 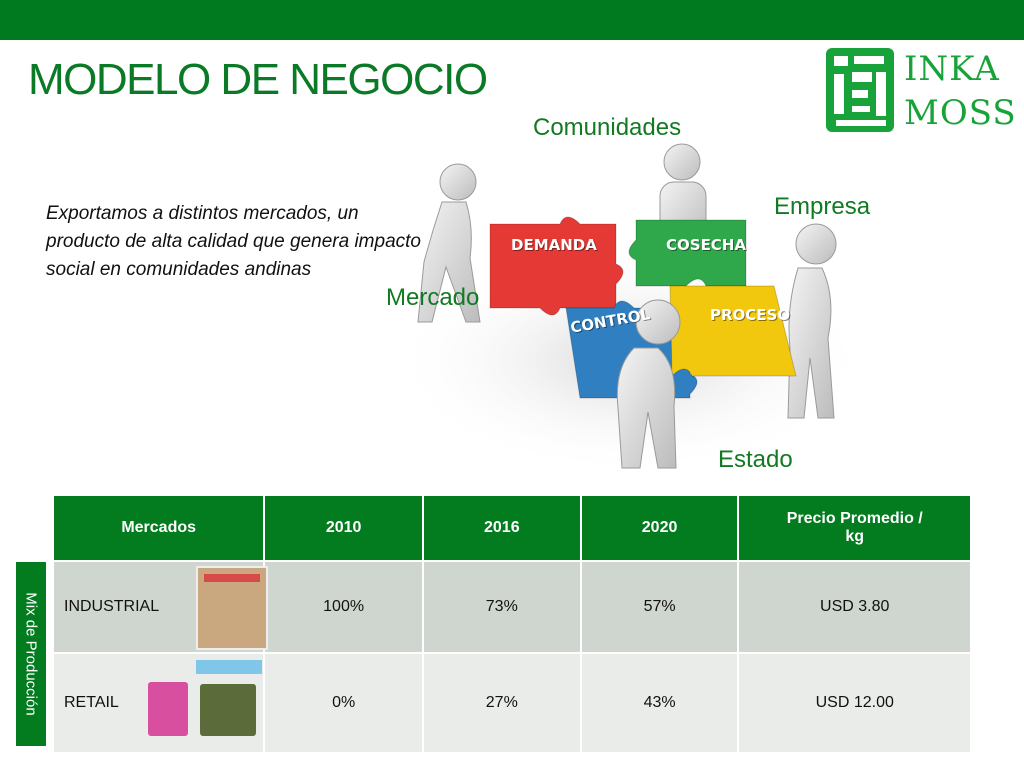 What do you see at coordinates (158, 528) in the screenshot?
I see `column-header-mercados: Mercados` at bounding box center [158, 528].